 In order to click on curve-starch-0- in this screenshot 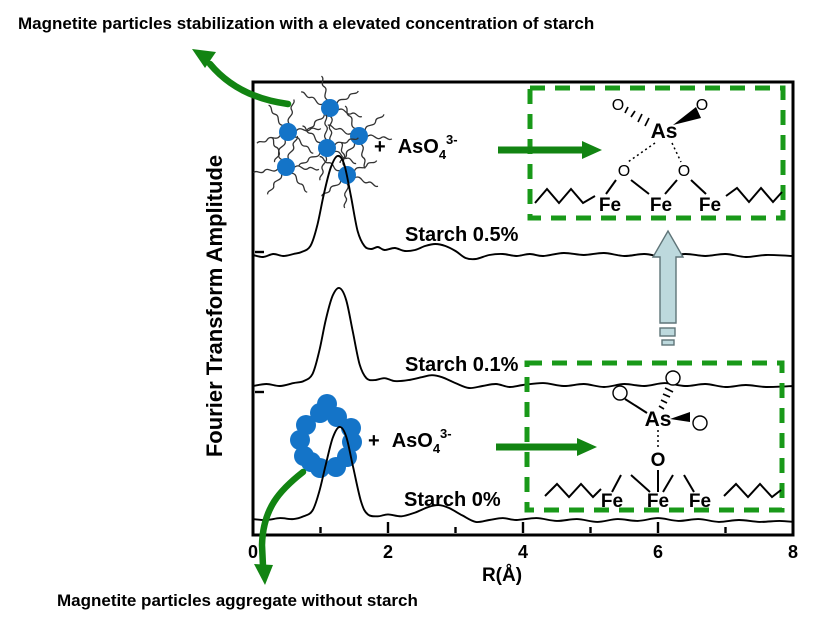, I will do `click(523, 474)`.